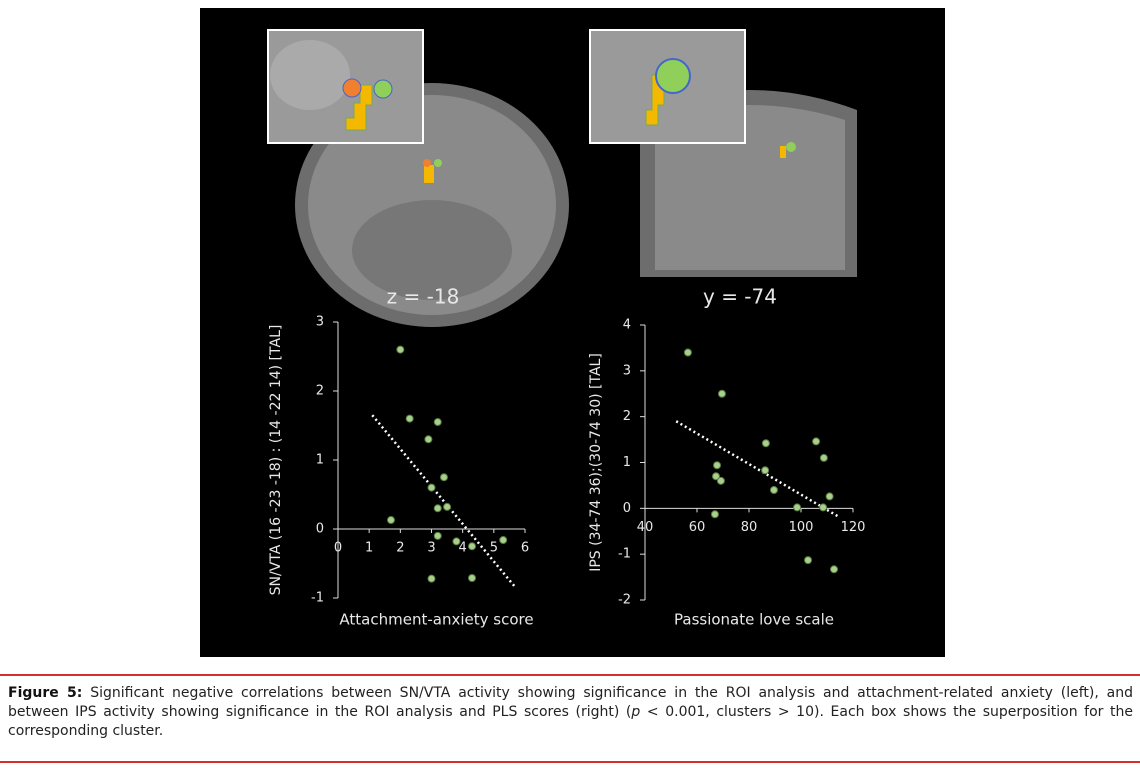 This screenshot has width=1140, height=768. I want to click on inset-roi-orange, so click(352, 88).